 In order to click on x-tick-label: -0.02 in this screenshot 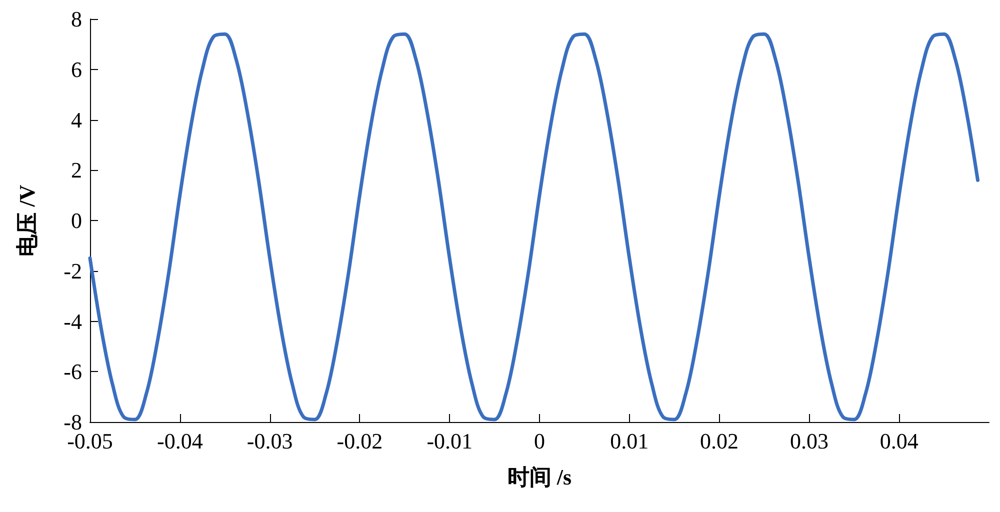, I will do `click(359, 441)`.